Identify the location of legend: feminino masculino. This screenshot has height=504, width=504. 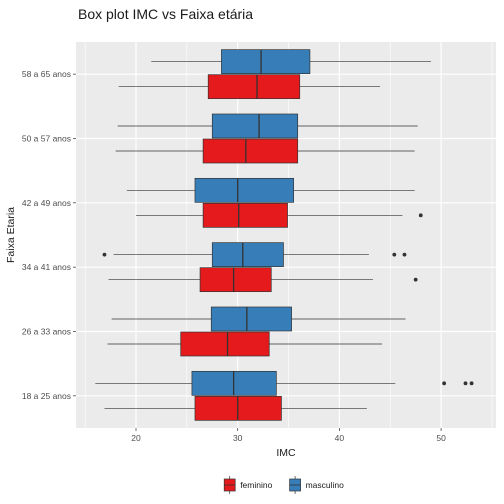
(284, 485).